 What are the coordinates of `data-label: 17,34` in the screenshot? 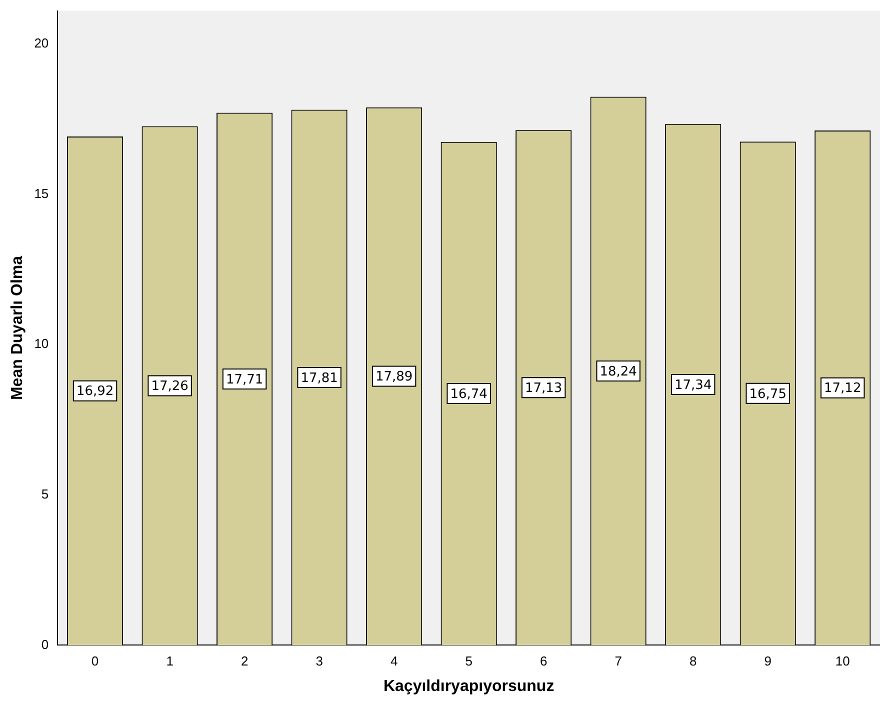 It's located at (693, 385).